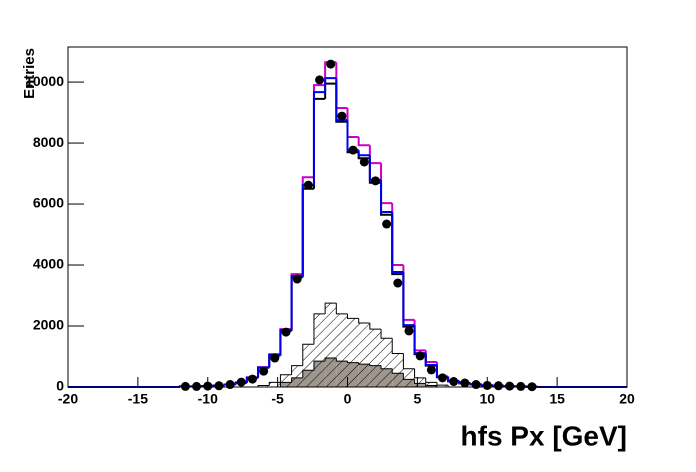 The image size is (696, 472). I want to click on x-tick-label: -20, so click(68, 399).